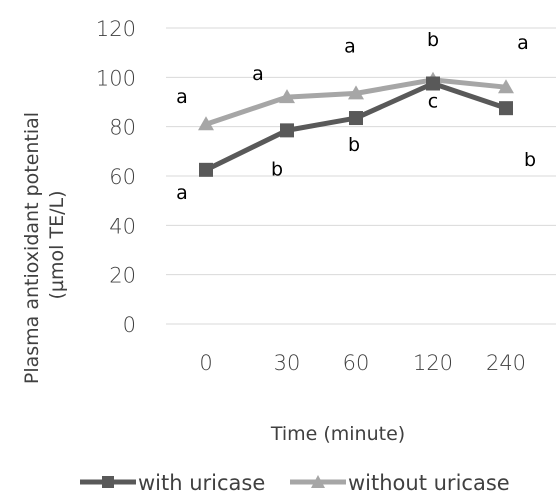 The image size is (556, 493). I want to click on series-layer, so click(356, 124).